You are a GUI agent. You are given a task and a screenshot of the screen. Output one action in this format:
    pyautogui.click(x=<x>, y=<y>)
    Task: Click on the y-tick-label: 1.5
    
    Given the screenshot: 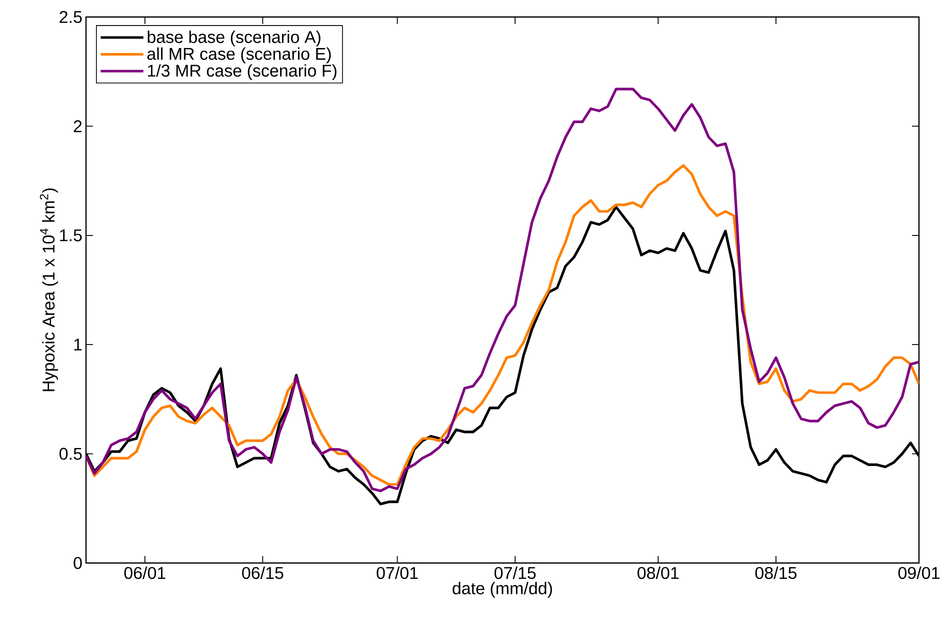 What is the action you would take?
    pyautogui.click(x=71, y=235)
    